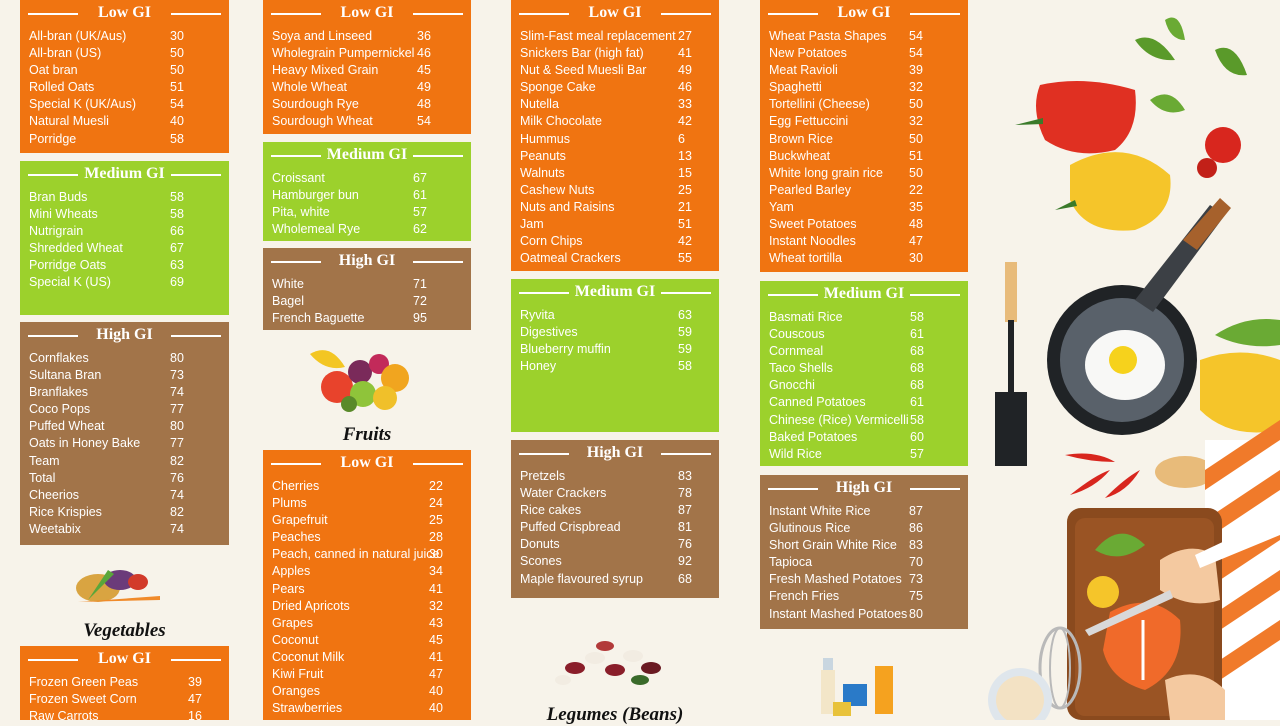 The image size is (1280, 726). Describe the element at coordinates (615, 579) in the screenshot. I see `food-row: Maple flavoured syrup 68` at that location.